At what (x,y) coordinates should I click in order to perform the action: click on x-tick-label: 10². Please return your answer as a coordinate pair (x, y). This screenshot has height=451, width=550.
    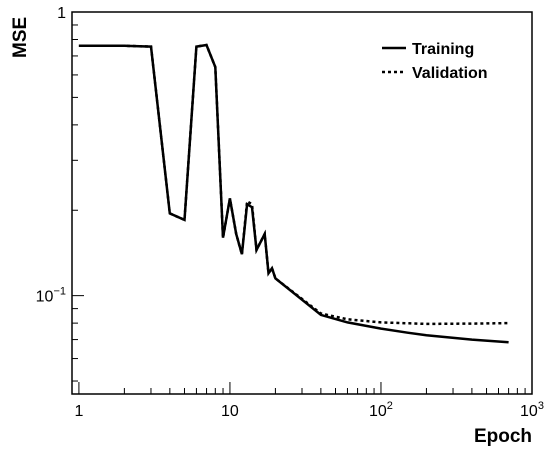
    Looking at the image, I should click on (381, 410).